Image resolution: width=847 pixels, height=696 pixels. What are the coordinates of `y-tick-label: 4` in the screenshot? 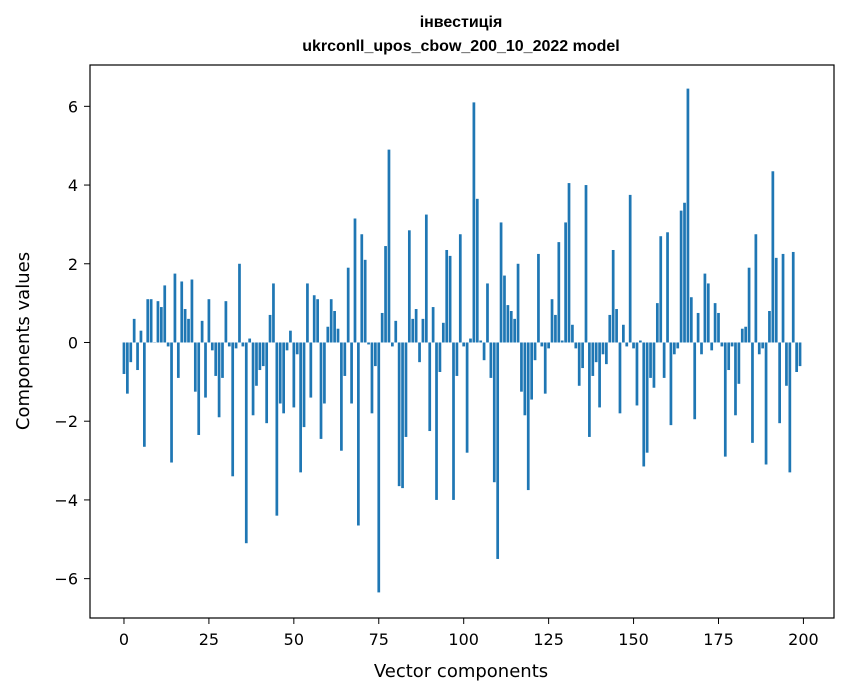 It's located at (73, 185).